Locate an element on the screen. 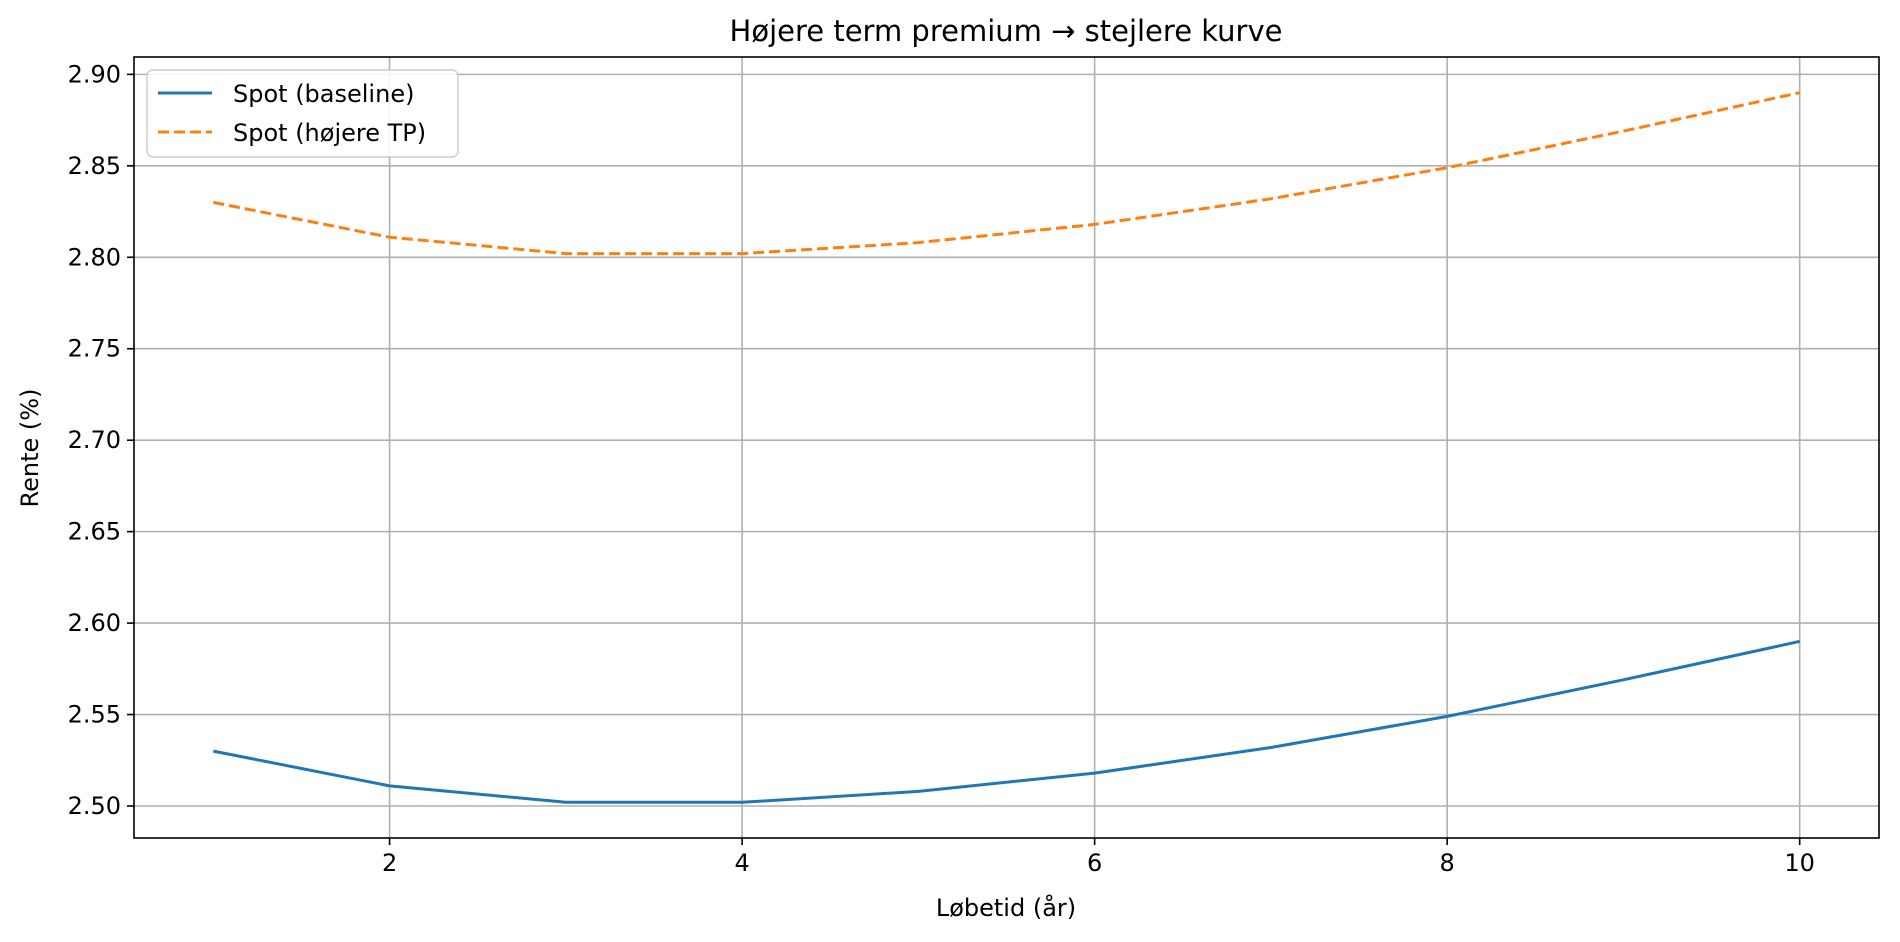 Image resolution: width=1900 pixels, height=942 pixels. y-tick-label: 2.75 is located at coordinates (94, 349).